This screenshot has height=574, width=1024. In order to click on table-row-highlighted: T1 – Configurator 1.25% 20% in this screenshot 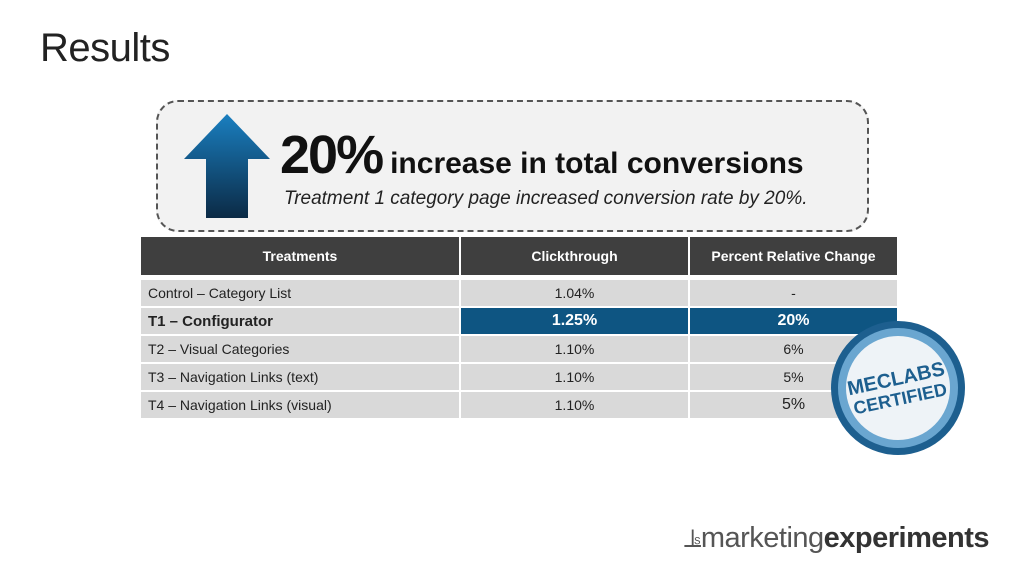, I will do `click(519, 322)`.